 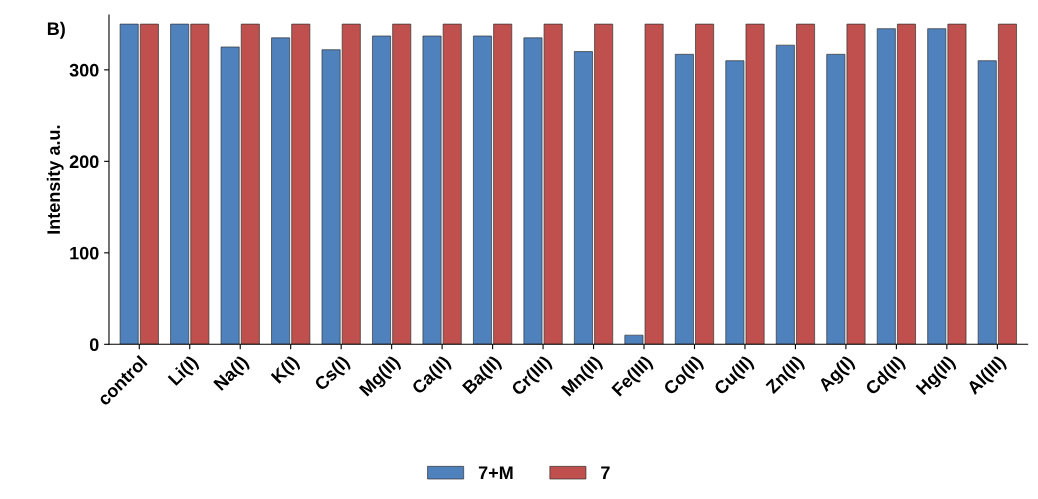 I want to click on y-tick-label: 100, so click(x=84, y=253).